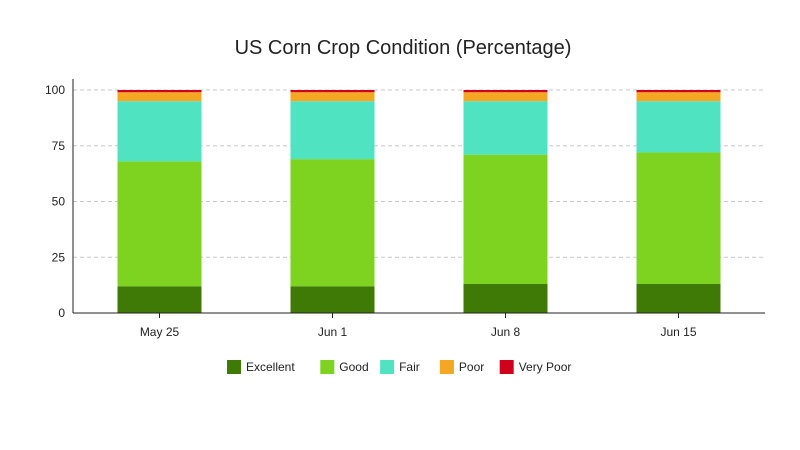 The width and height of the screenshot is (800, 450). Describe the element at coordinates (471, 367) in the screenshot. I see `legend-label: Poor` at that location.